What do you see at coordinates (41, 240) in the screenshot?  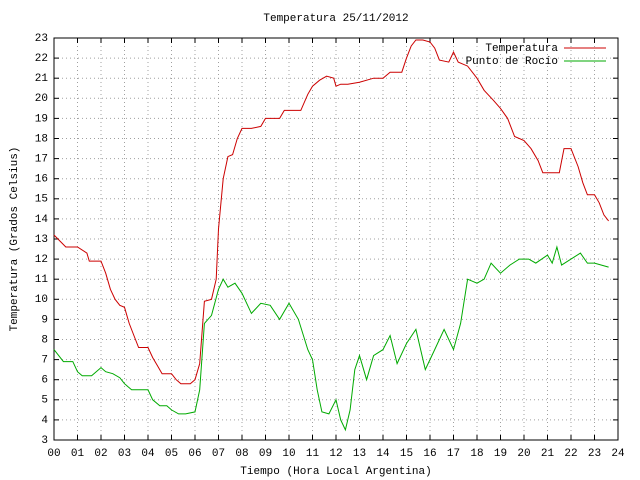 I see `y-tick-label: 13` at bounding box center [41, 240].